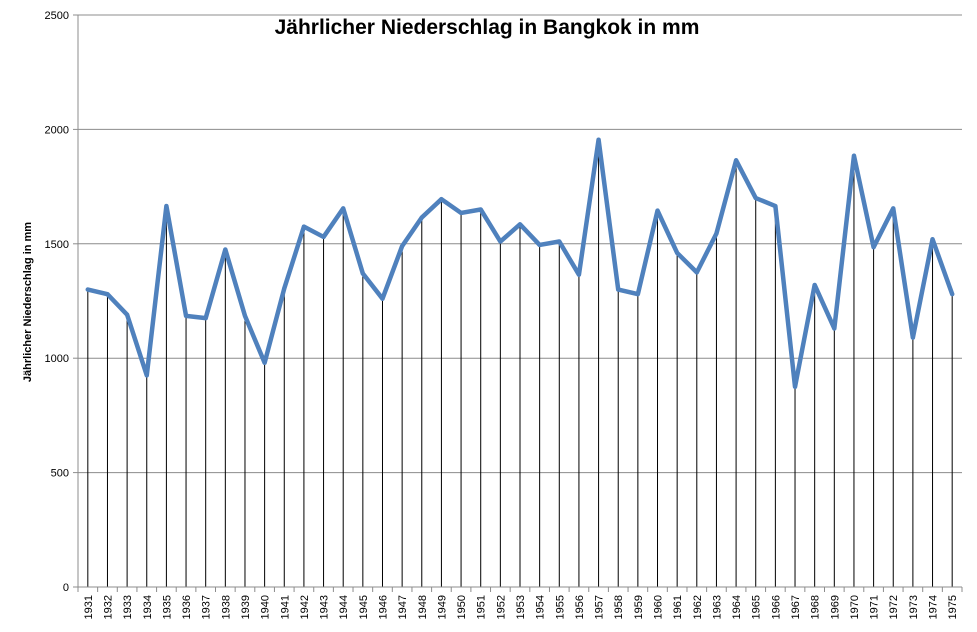 The width and height of the screenshot is (977, 632). Describe the element at coordinates (914, 607) in the screenshot. I see `x-tick-label-1973: 1973` at that location.